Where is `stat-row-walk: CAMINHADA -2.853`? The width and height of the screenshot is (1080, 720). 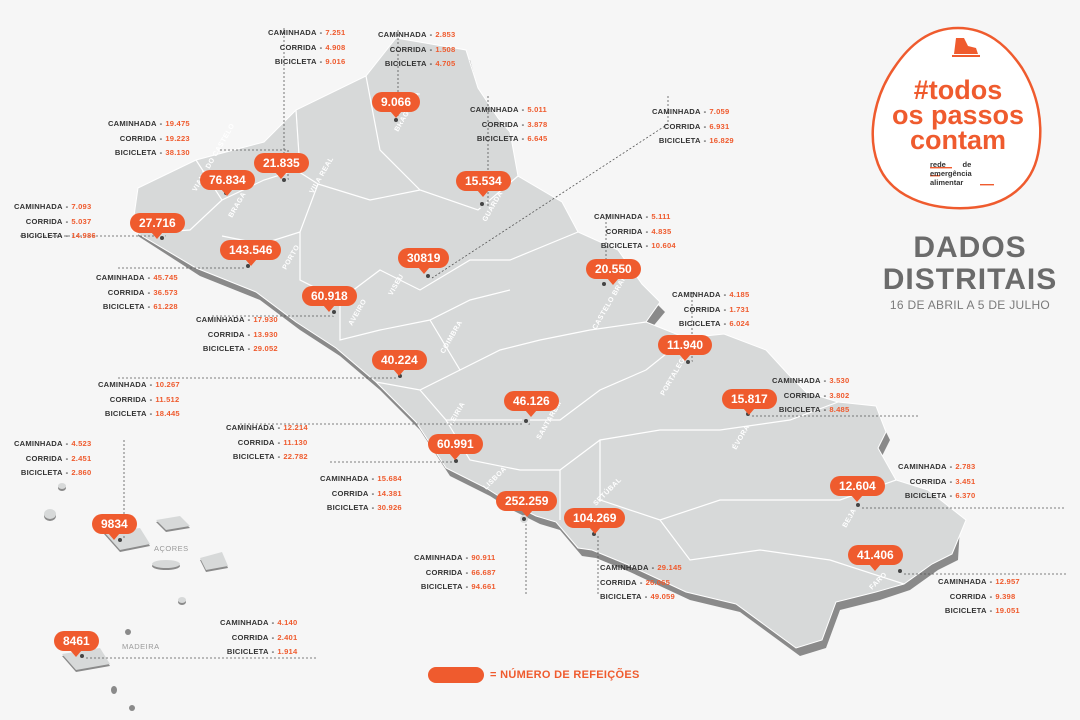
stat-row-walk: CAMINHADA -2.853 is located at coordinates (423, 35).